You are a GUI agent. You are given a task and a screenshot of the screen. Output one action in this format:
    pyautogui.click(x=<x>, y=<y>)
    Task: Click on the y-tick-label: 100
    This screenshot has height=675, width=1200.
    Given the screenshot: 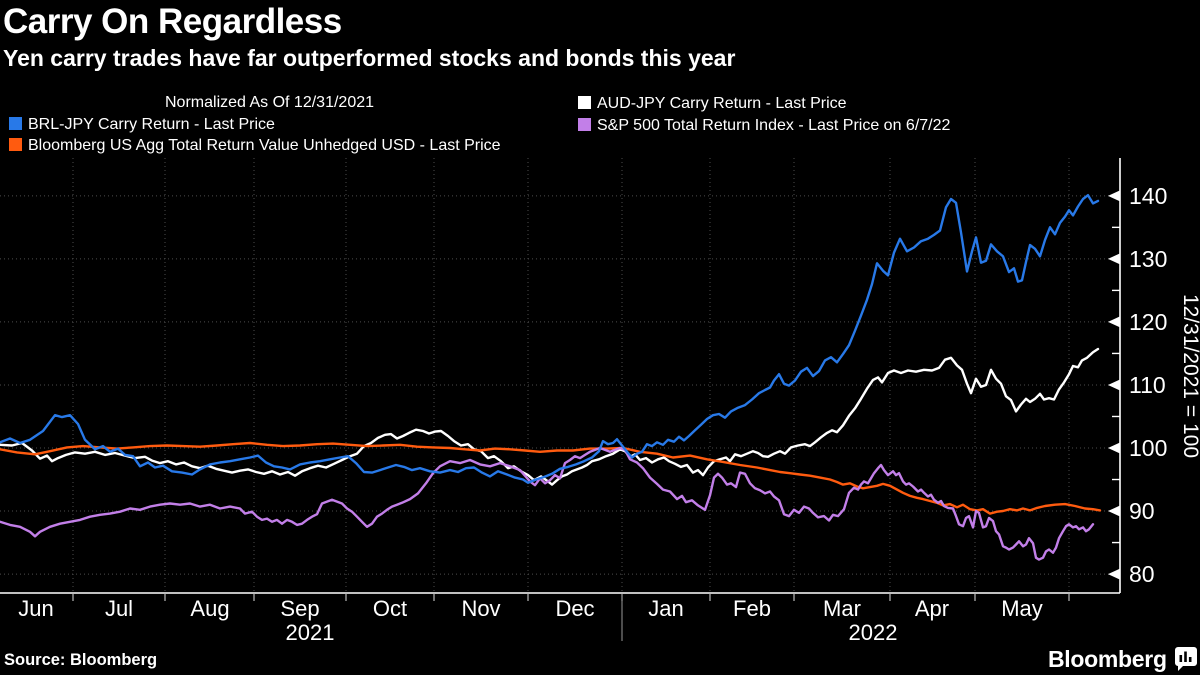 What is the action you would take?
    pyautogui.click(x=1148, y=448)
    